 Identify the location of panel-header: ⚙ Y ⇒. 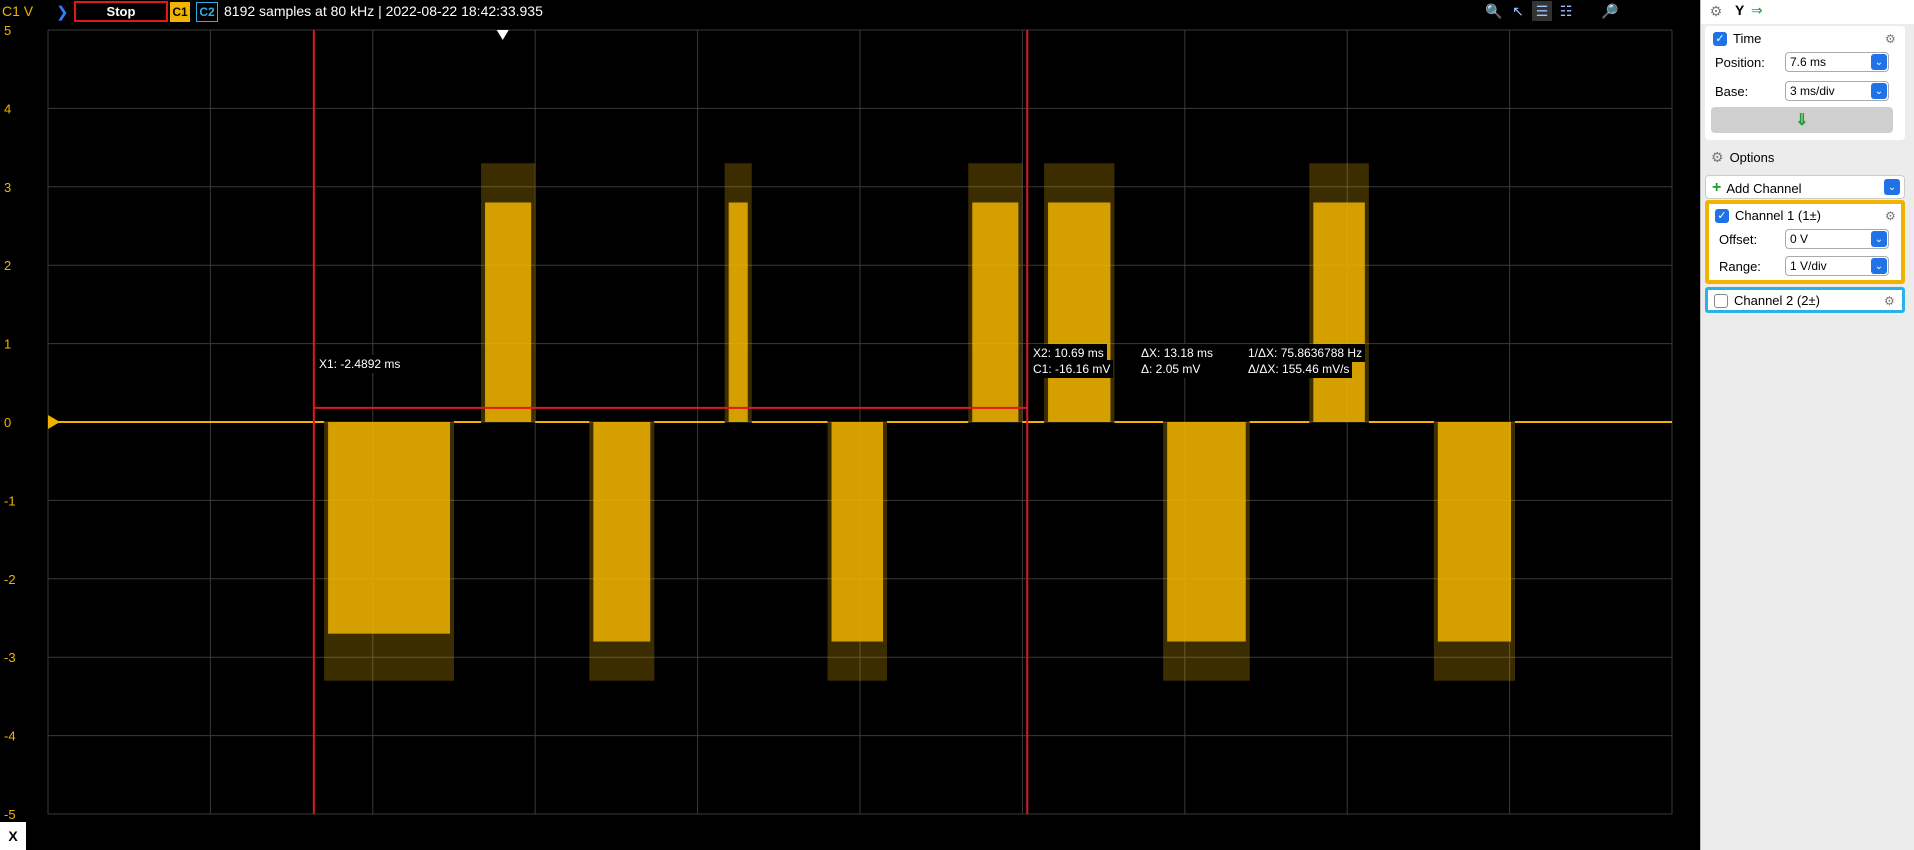
(1807, 12).